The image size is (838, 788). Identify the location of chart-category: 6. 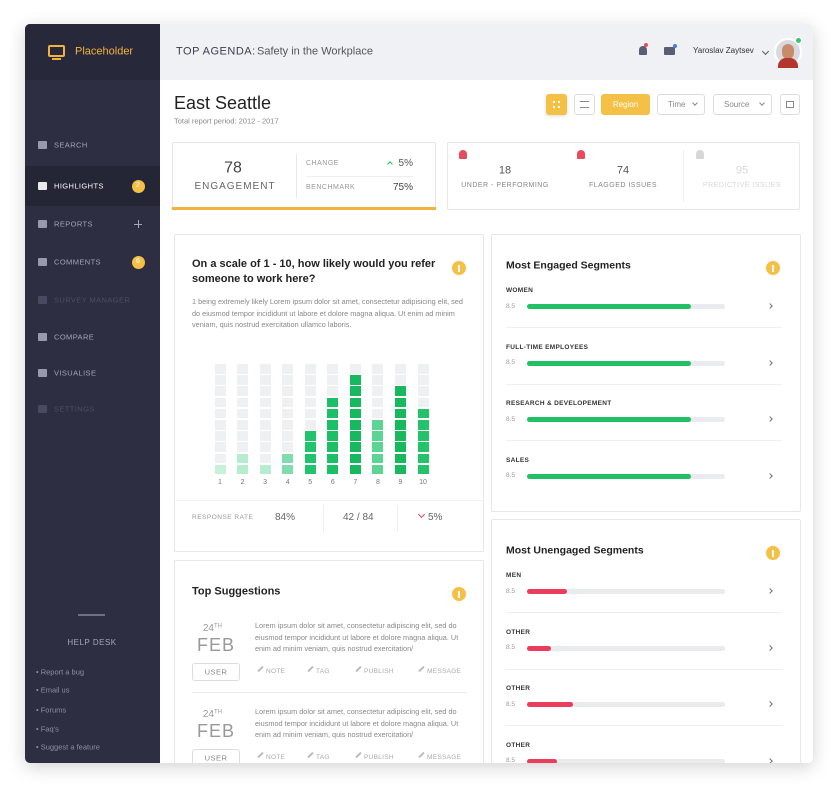
(332, 482).